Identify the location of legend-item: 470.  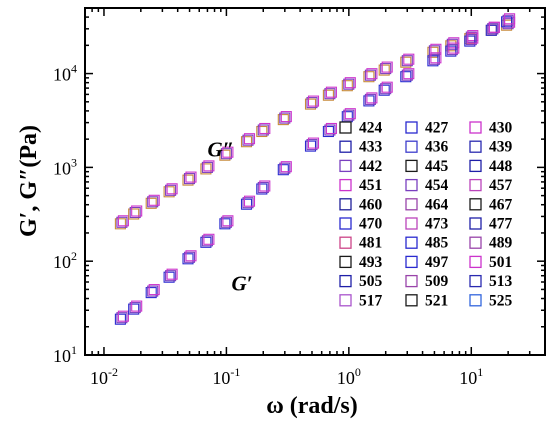
(361, 224).